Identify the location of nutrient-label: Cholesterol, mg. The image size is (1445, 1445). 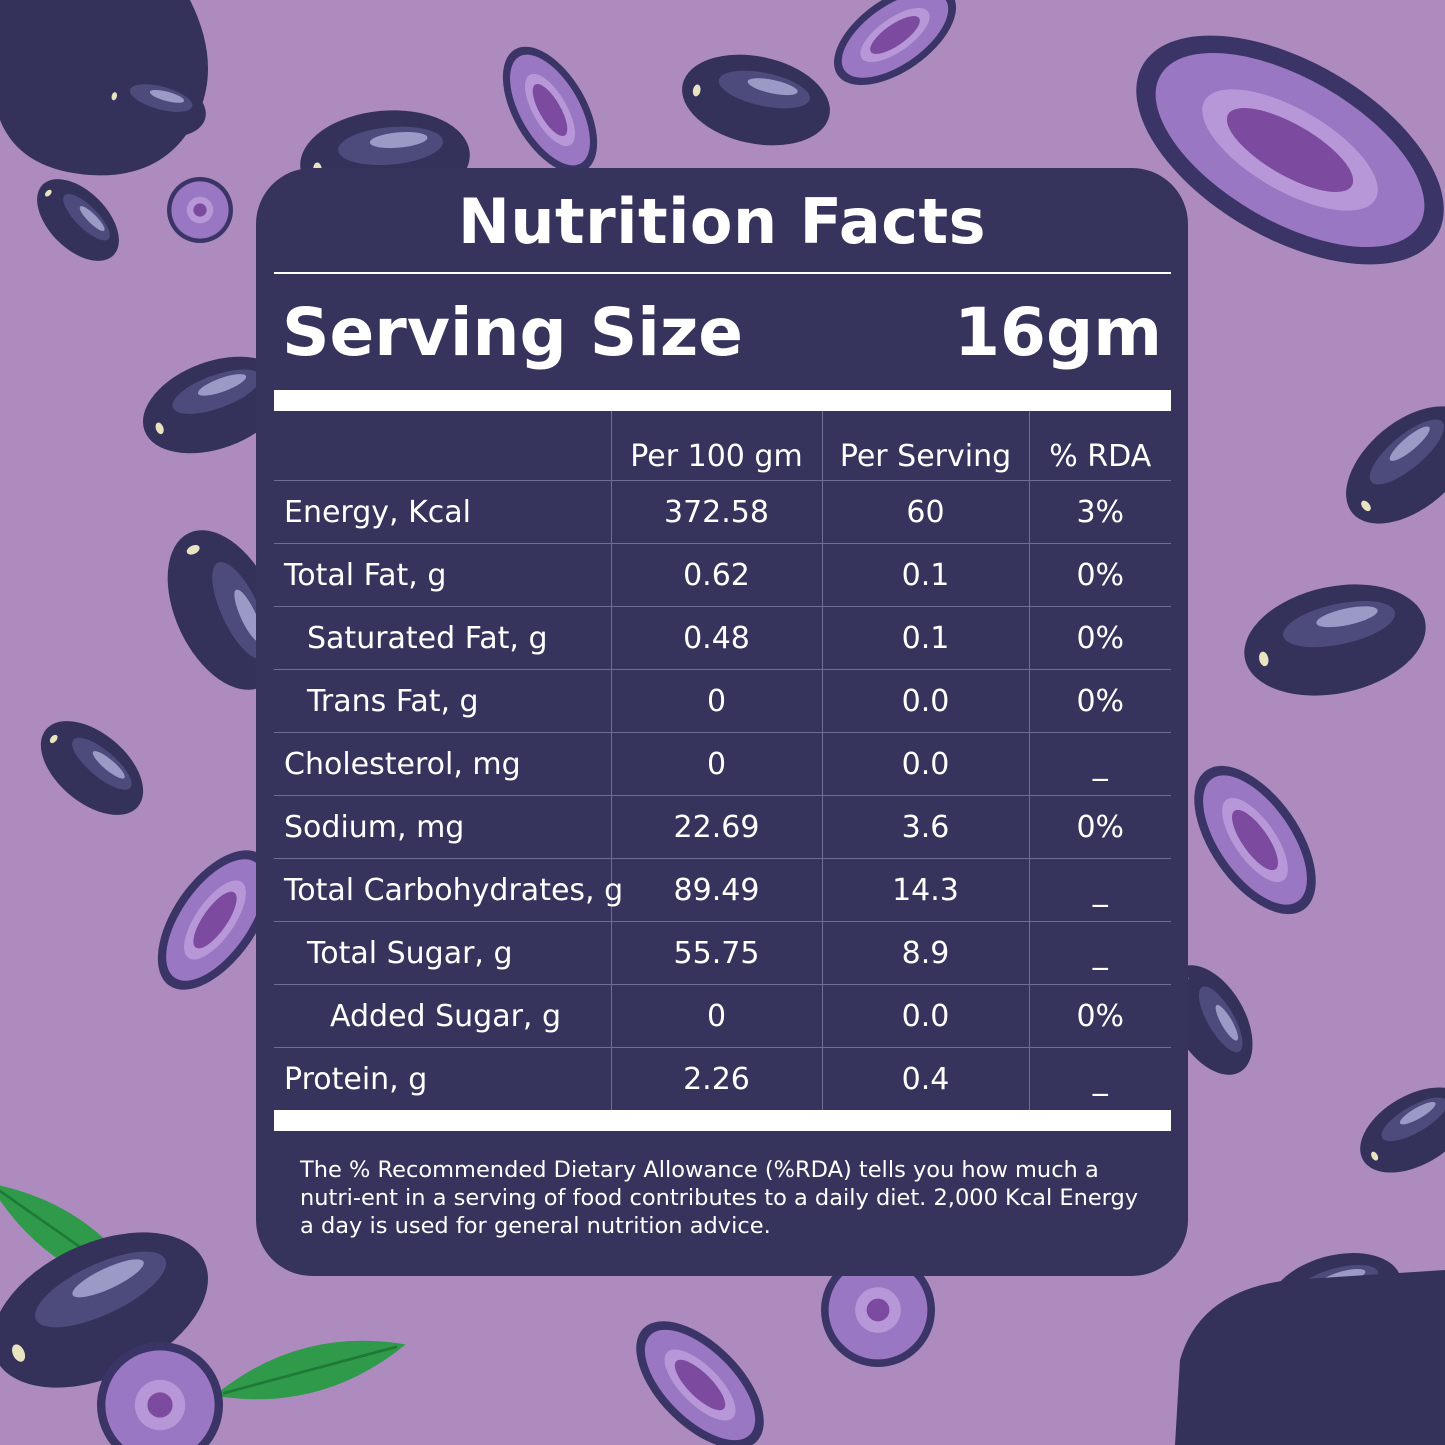
(442, 764).